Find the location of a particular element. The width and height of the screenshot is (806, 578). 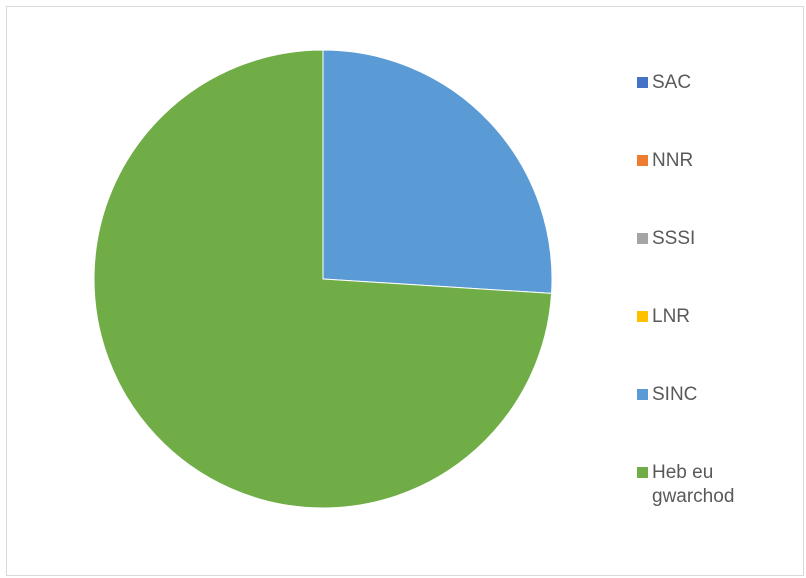

legend-item-heb-eu-gwarchod: Heb eu gwarchod is located at coordinates (709, 485).